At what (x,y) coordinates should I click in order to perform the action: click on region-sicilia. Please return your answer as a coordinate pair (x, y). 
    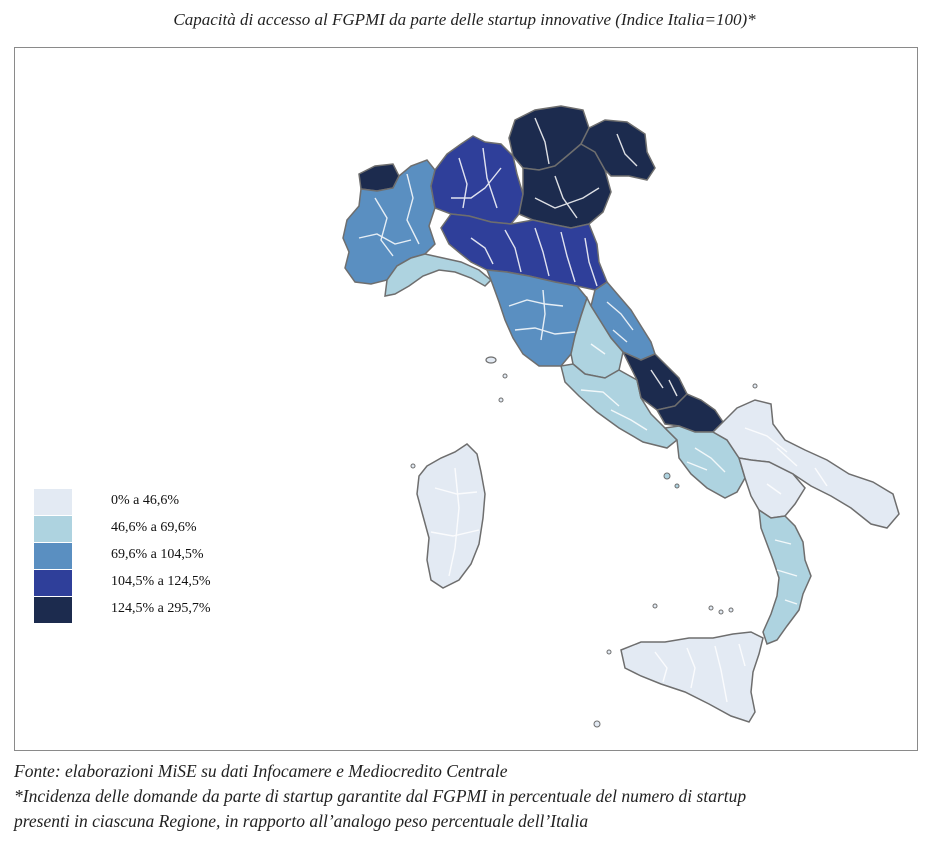
    Looking at the image, I should click on (692, 677).